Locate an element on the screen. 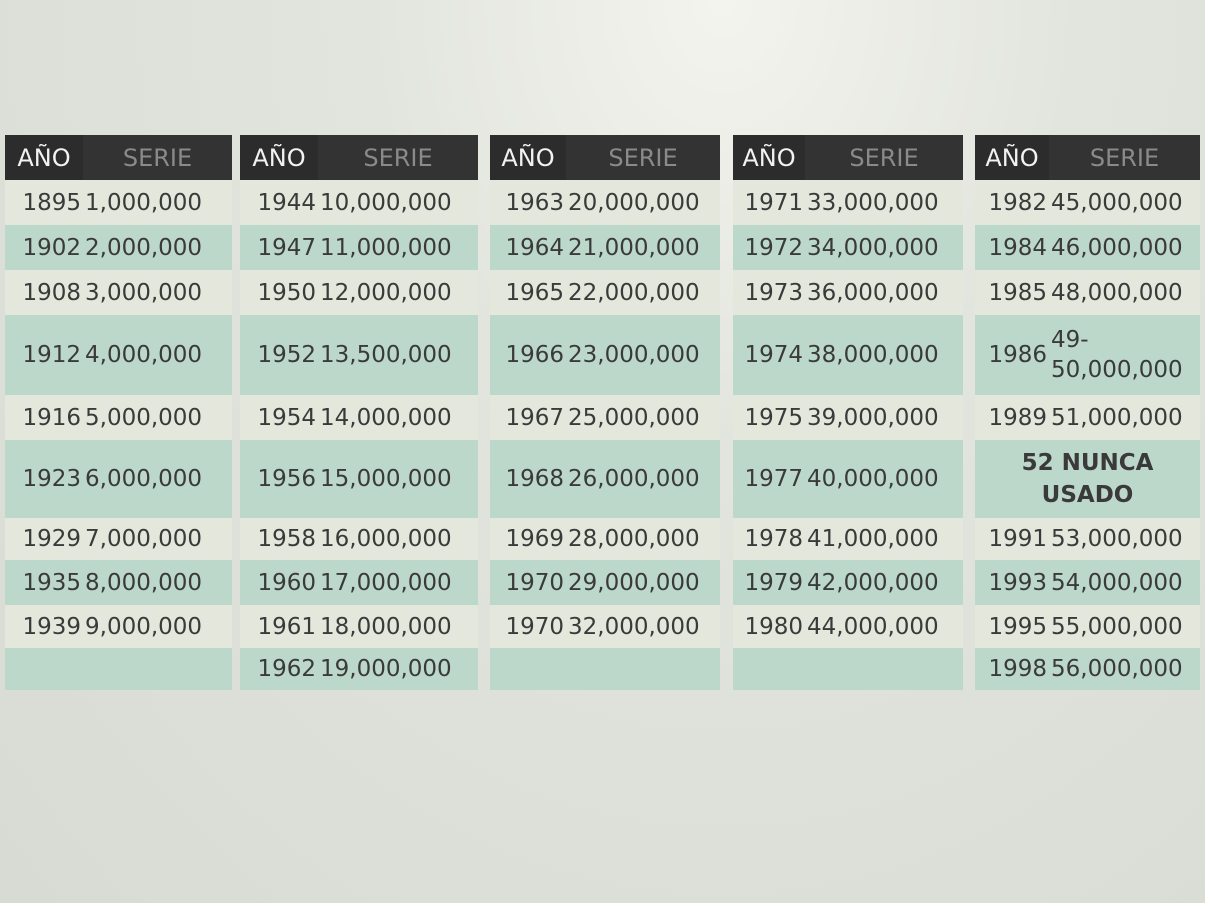  table-row: 1969 28,000,000 is located at coordinates (605, 539).